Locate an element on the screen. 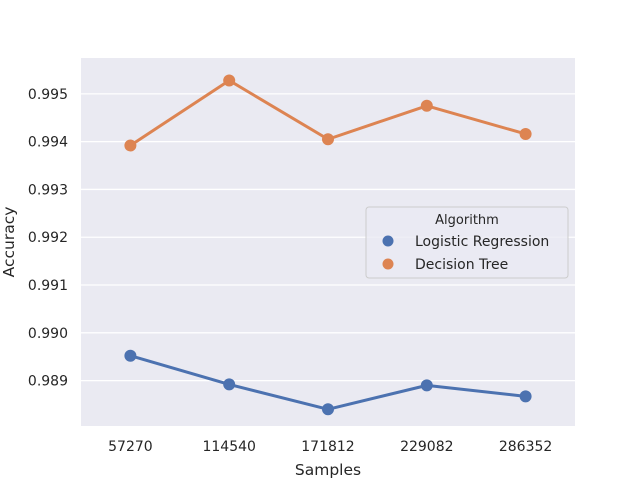 This screenshot has width=640, height=480. x-tick-label: 114540 is located at coordinates (228, 447).